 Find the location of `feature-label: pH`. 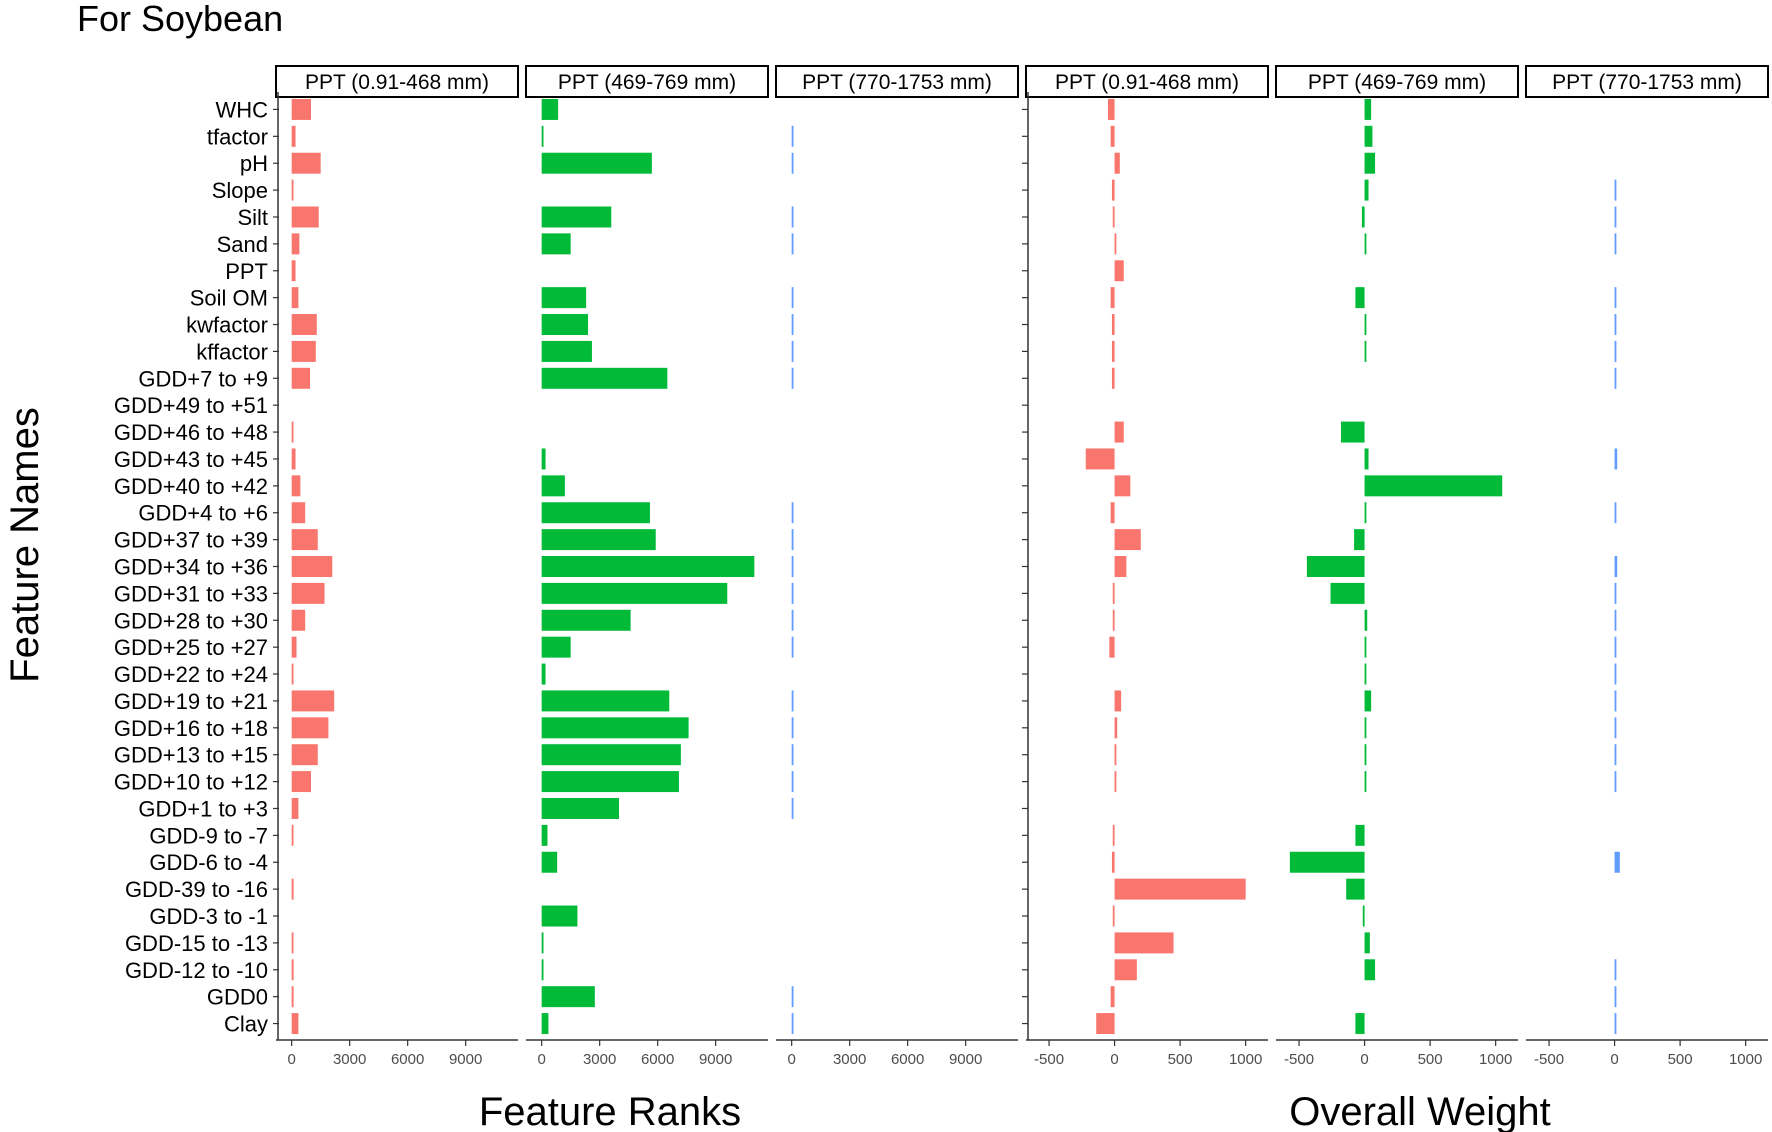

feature-label: pH is located at coordinates (254, 163).